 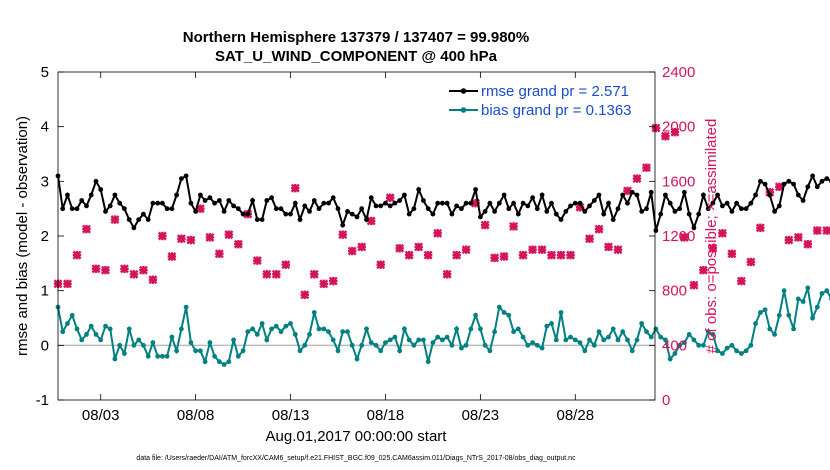 What do you see at coordinates (674, 291) in the screenshot?
I see `y2-tick-label: 800` at bounding box center [674, 291].